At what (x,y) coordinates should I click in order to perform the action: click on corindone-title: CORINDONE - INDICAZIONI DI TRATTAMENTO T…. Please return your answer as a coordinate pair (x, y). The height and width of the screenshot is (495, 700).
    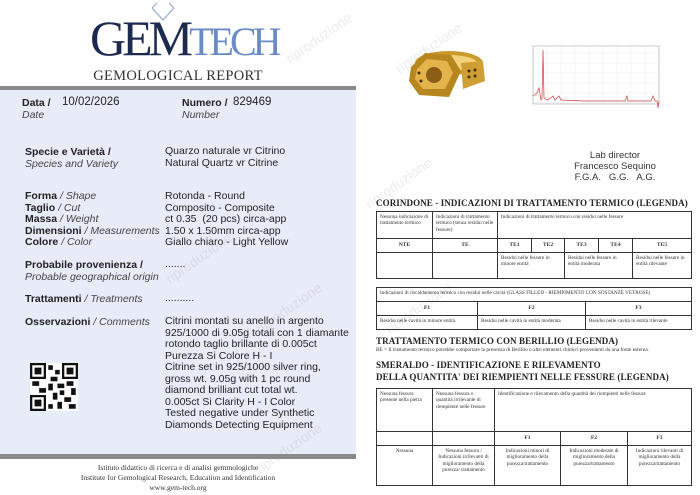
    Looking at the image, I should click on (532, 203).